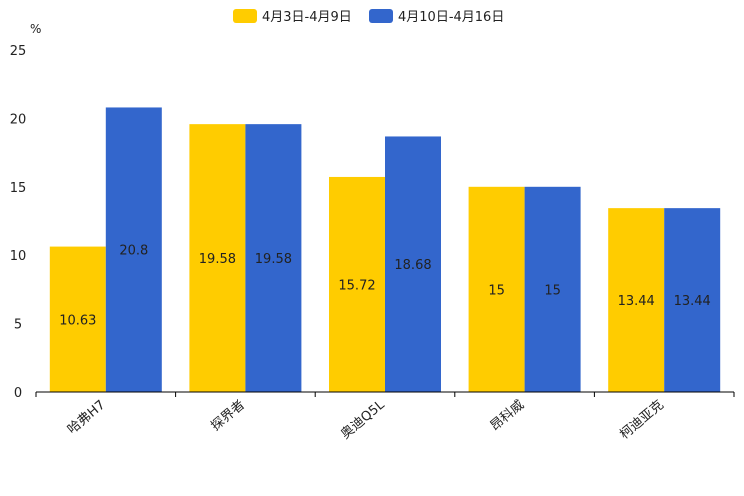 The height and width of the screenshot is (496, 744). I want to click on data-label-2-1: 20.8, so click(133, 251).